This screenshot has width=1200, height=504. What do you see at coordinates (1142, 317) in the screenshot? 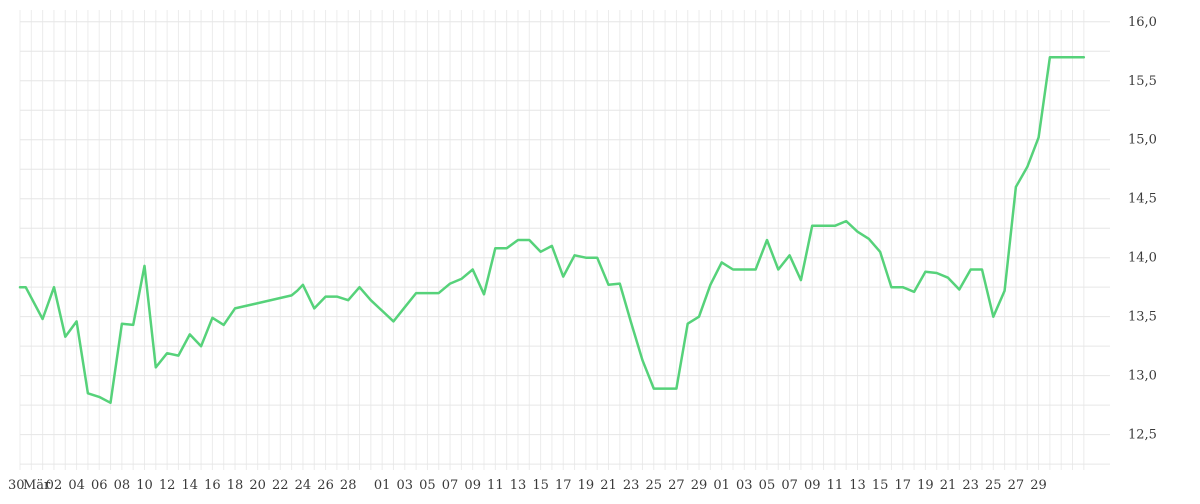
I see `y-tick-label: 13,5` at bounding box center [1142, 317].